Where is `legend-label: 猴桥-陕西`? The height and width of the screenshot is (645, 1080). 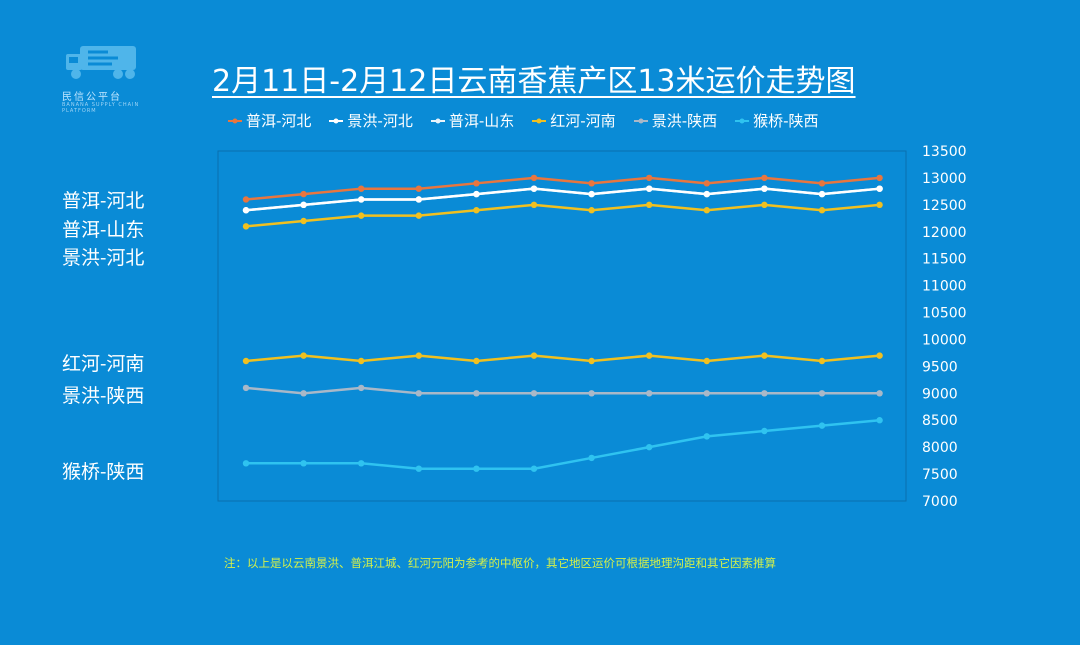
legend-label: 猴桥-陕西 is located at coordinates (786, 121).